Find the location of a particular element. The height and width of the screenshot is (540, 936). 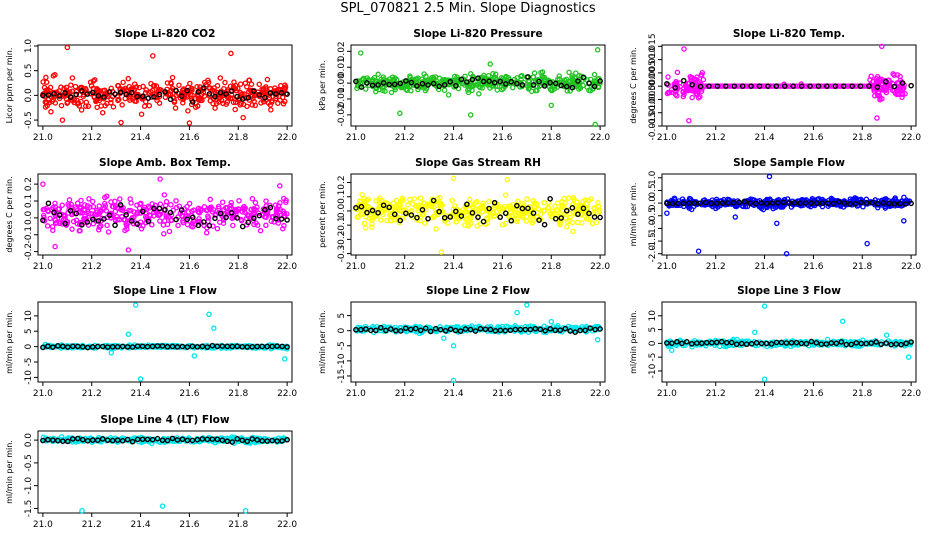

y-tick-label: -15 is located at coordinates (342, 376).